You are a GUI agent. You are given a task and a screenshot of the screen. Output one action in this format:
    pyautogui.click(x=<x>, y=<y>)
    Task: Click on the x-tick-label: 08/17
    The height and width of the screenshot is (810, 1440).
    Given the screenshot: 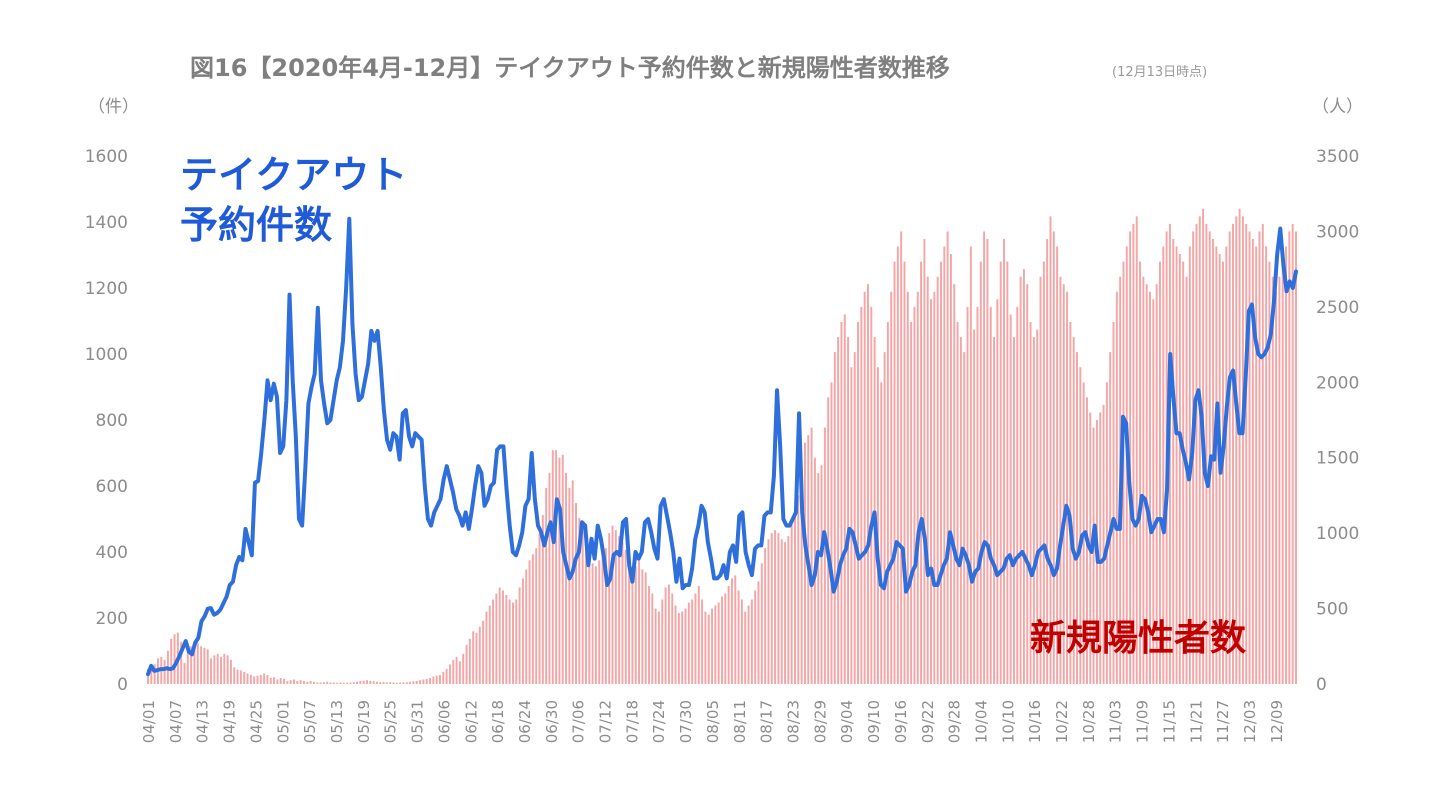 What is the action you would take?
    pyautogui.click(x=767, y=721)
    